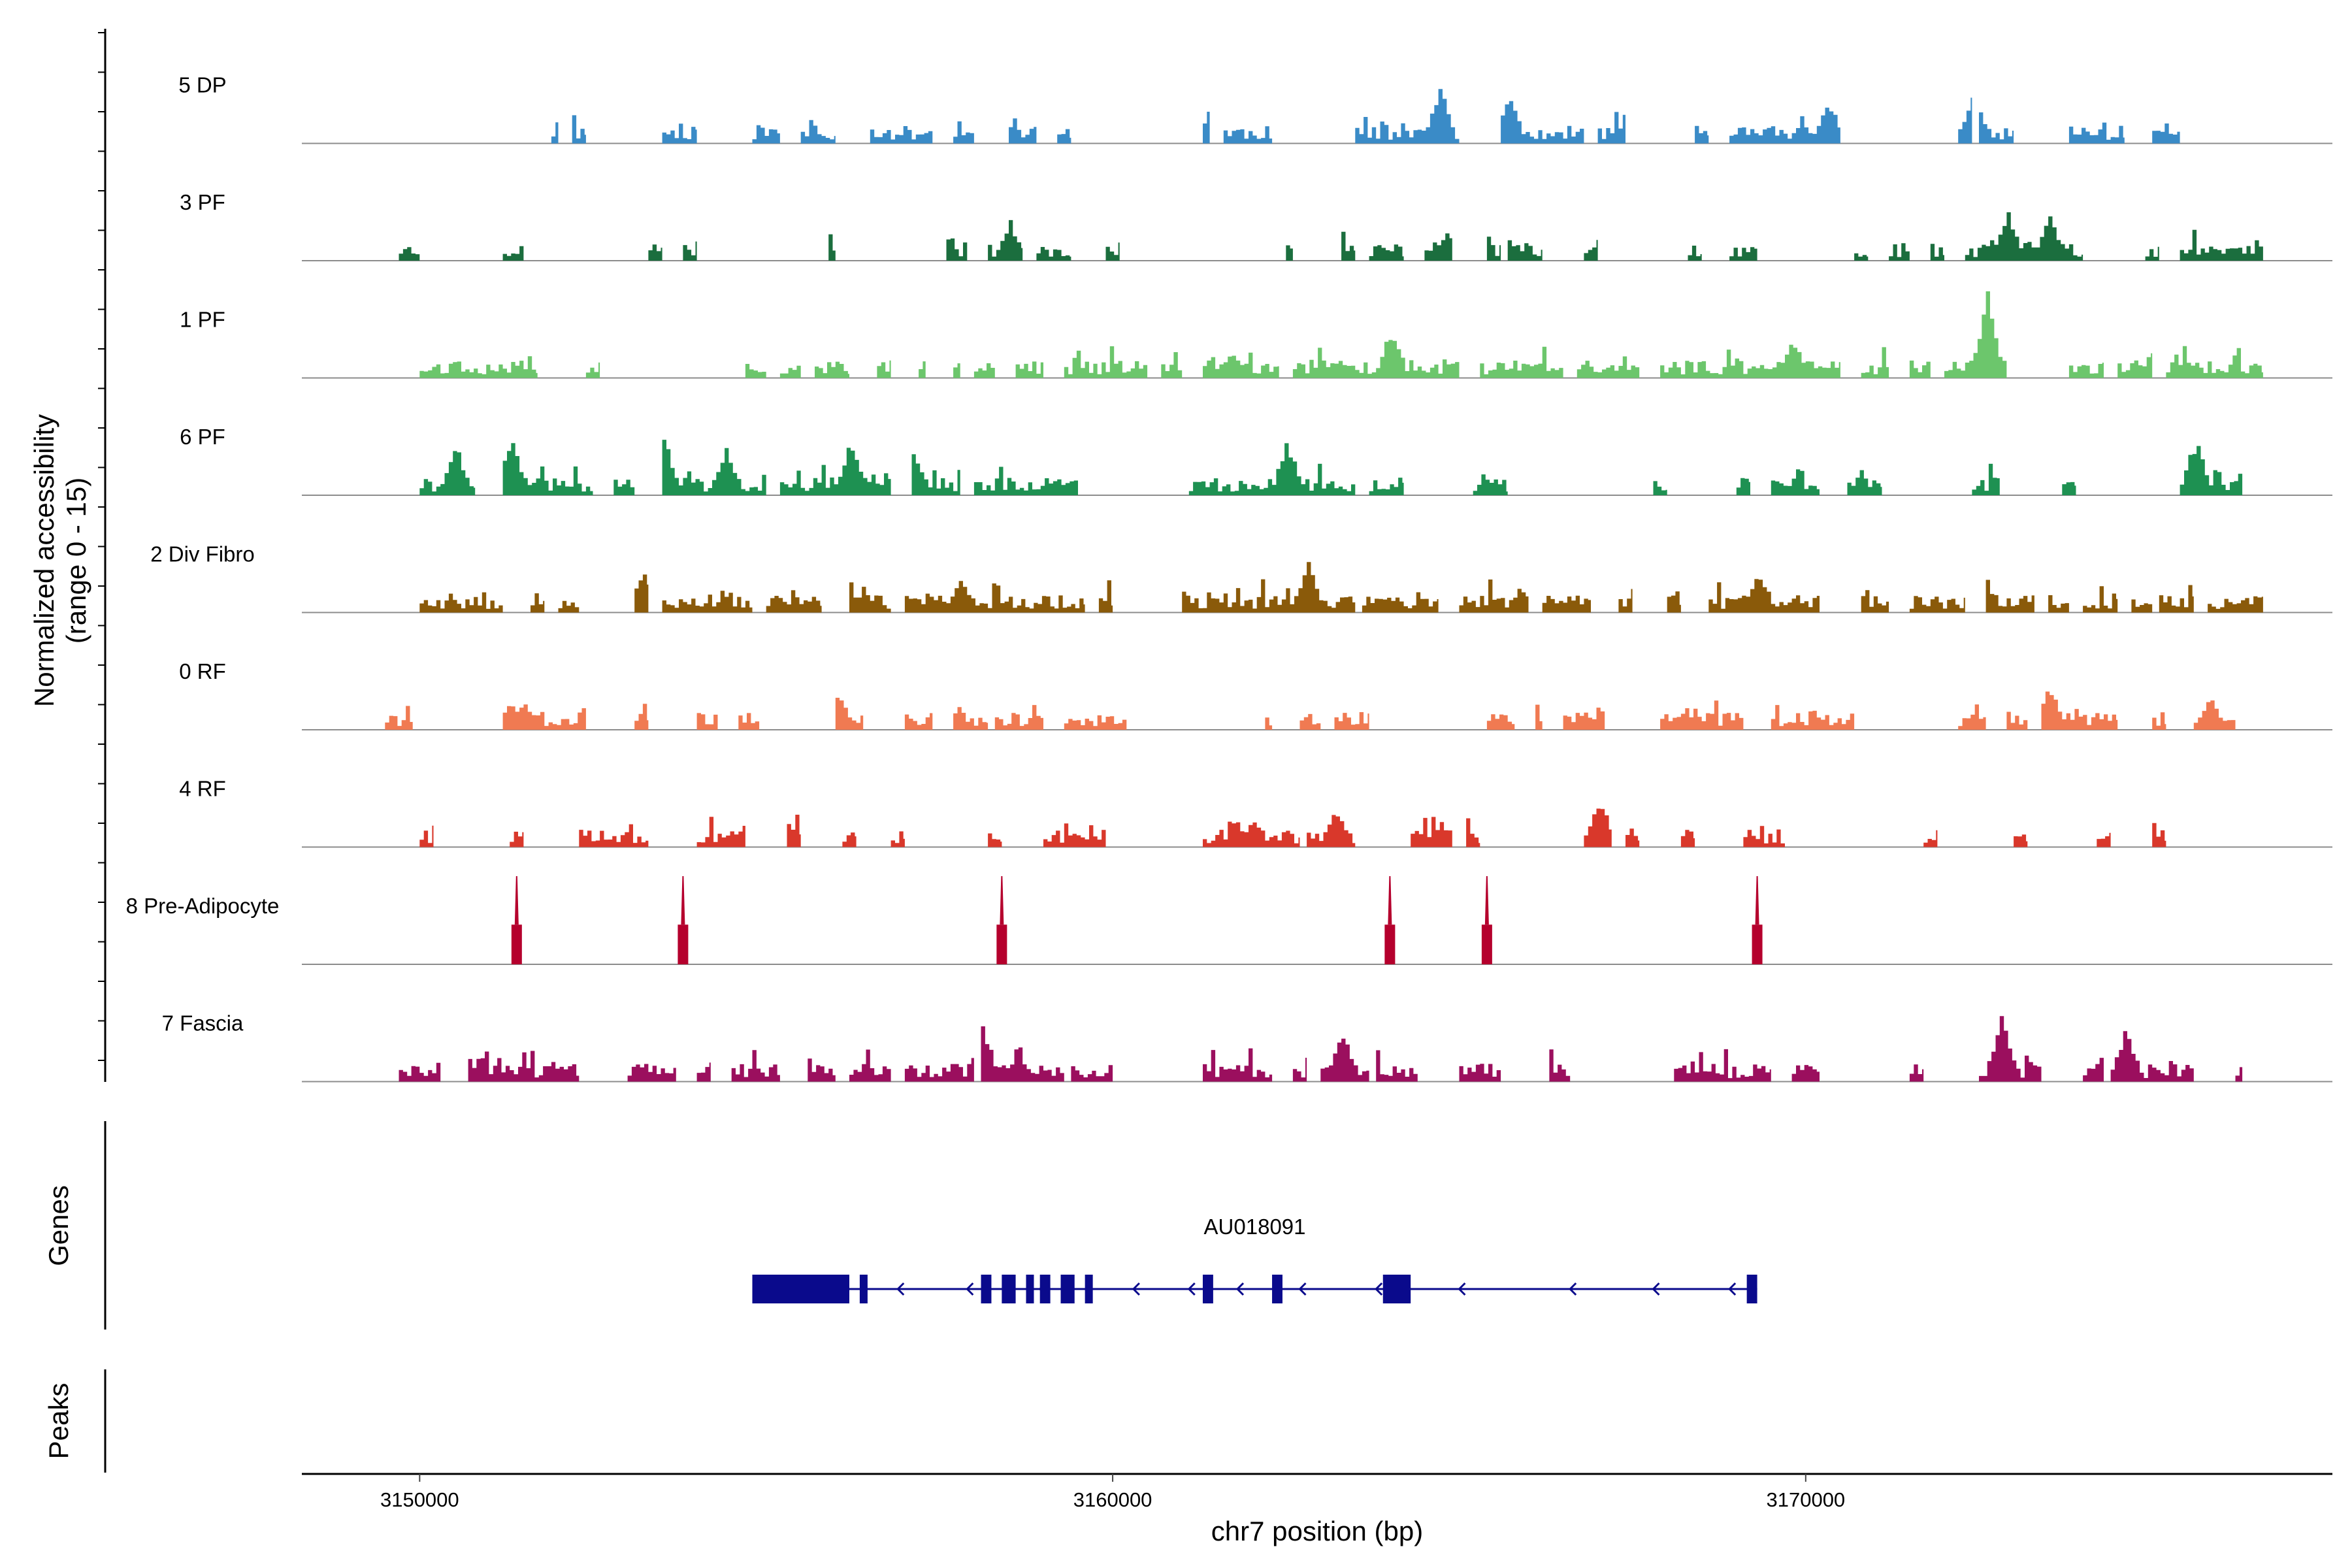 This screenshot has height=1568, width=2352. I want to click on track-5-dp: 5 DP, so click(1255, 108).